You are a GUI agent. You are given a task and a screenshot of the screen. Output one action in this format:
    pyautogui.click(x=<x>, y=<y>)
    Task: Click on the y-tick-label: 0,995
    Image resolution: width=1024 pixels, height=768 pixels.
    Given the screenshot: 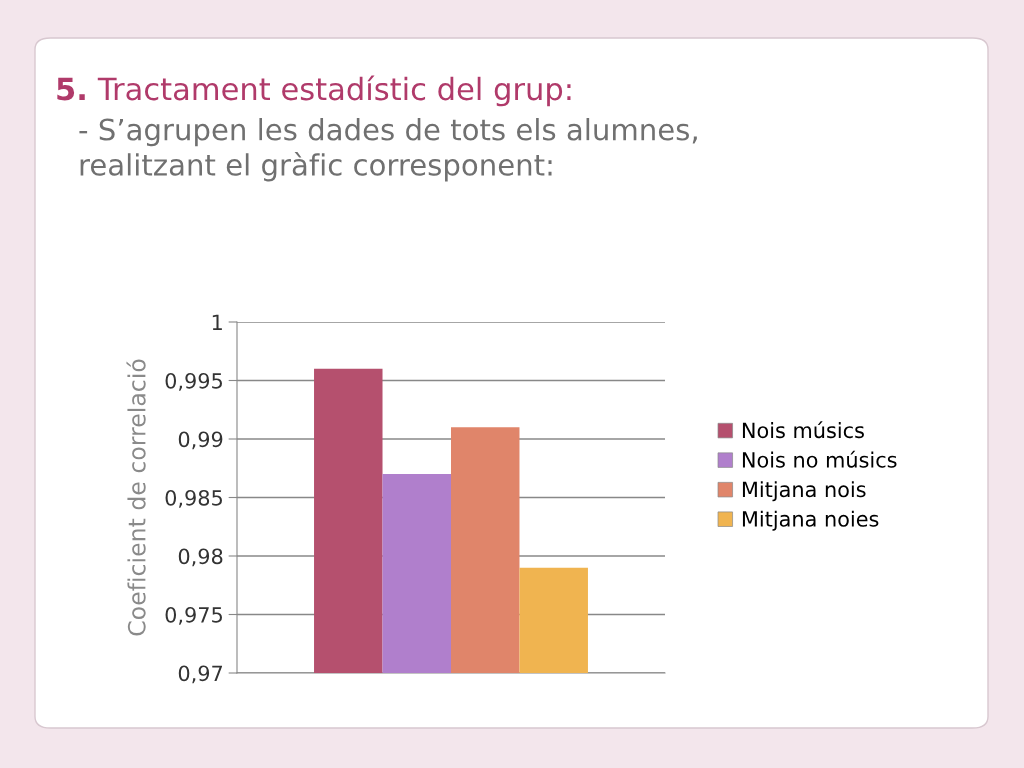 What is the action you would take?
    pyautogui.click(x=193, y=381)
    